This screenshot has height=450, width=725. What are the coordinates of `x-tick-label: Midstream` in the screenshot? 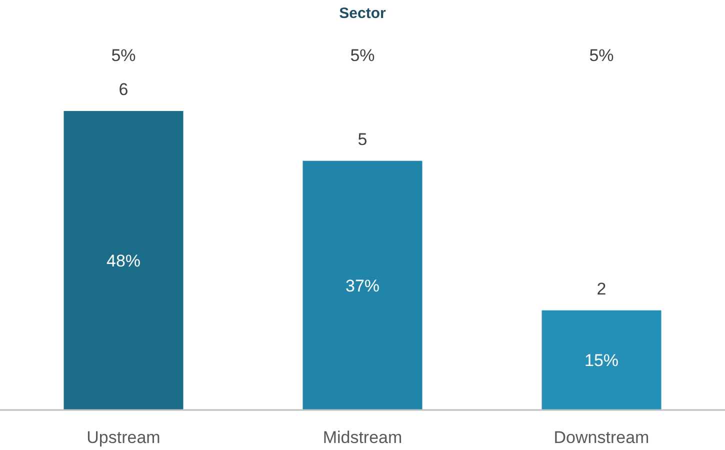 It's located at (362, 437).